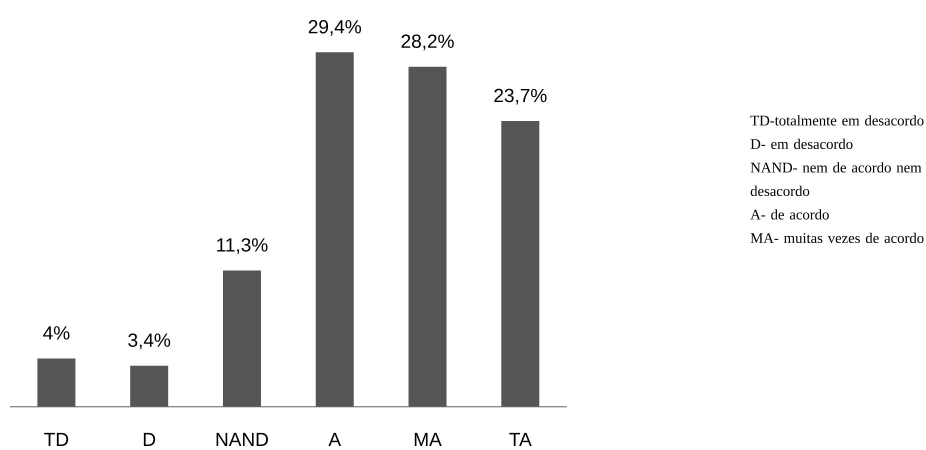 The height and width of the screenshot is (450, 926). What do you see at coordinates (837, 120) in the screenshot?
I see `text: TD-totalmente em desacordo` at bounding box center [837, 120].